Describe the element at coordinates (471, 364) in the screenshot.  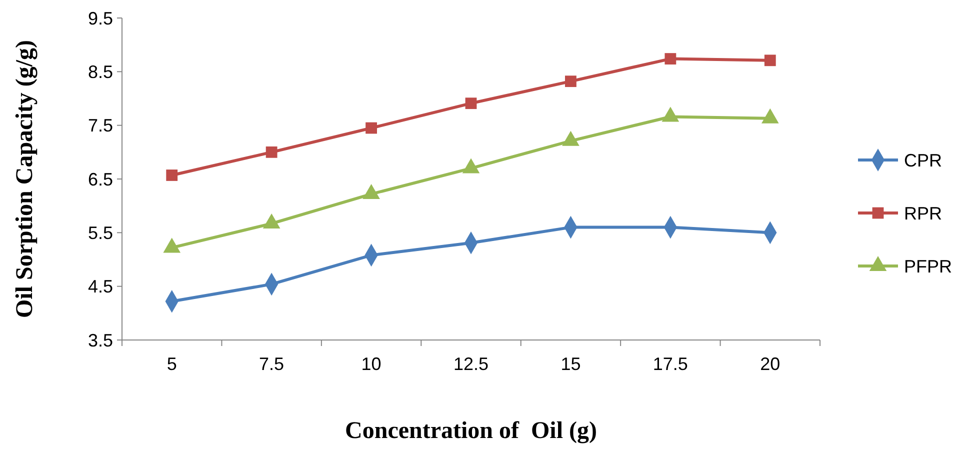
I see `x-tick-label: 12.5` at that location.